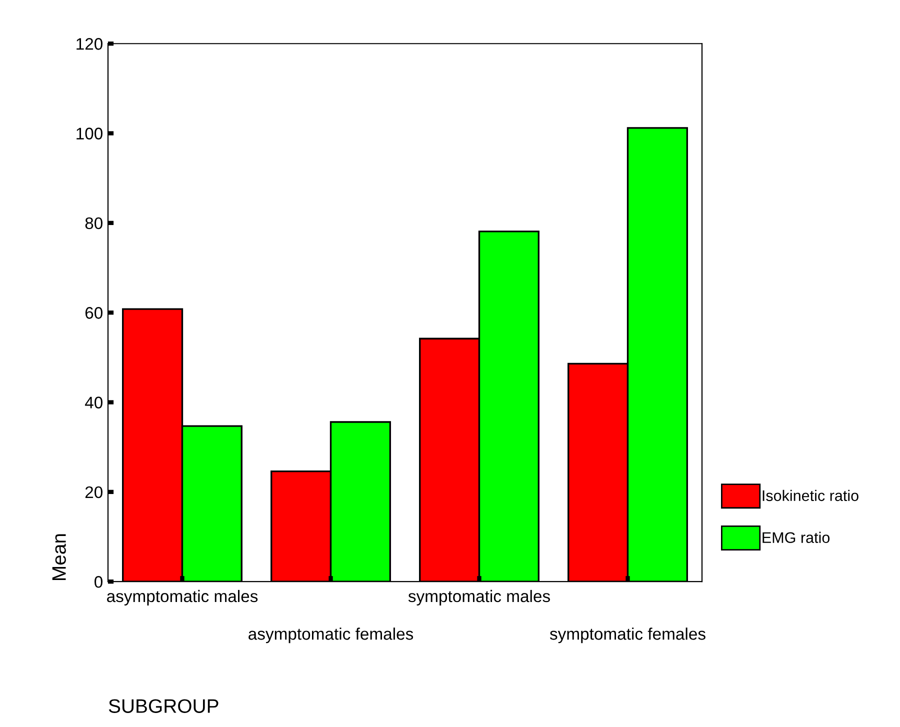  I want to click on y-tick-label: 40, so click(93, 402).